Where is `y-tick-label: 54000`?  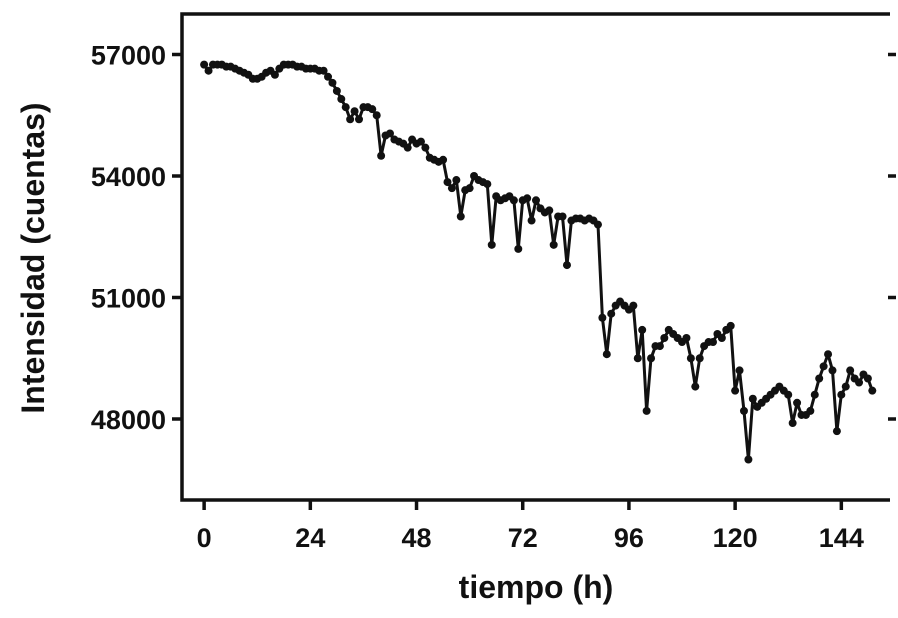
y-tick-label: 54000 is located at coordinates (128, 177).